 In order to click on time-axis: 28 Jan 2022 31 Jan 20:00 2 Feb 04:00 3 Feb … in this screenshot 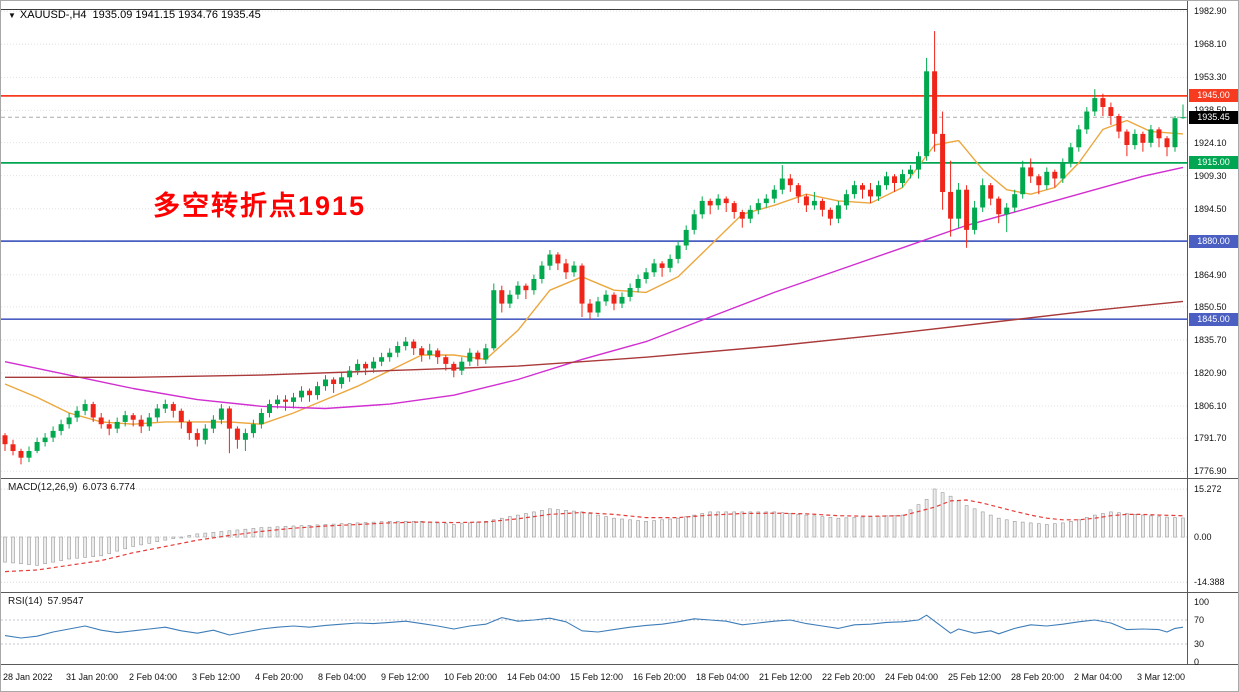, I will do `click(619, 678)`.